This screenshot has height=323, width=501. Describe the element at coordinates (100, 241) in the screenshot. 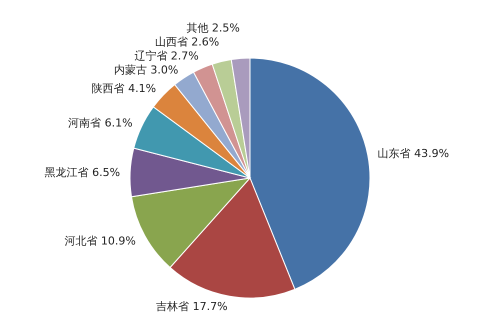

I see `slice-label: 河北省 10.9%` at that location.